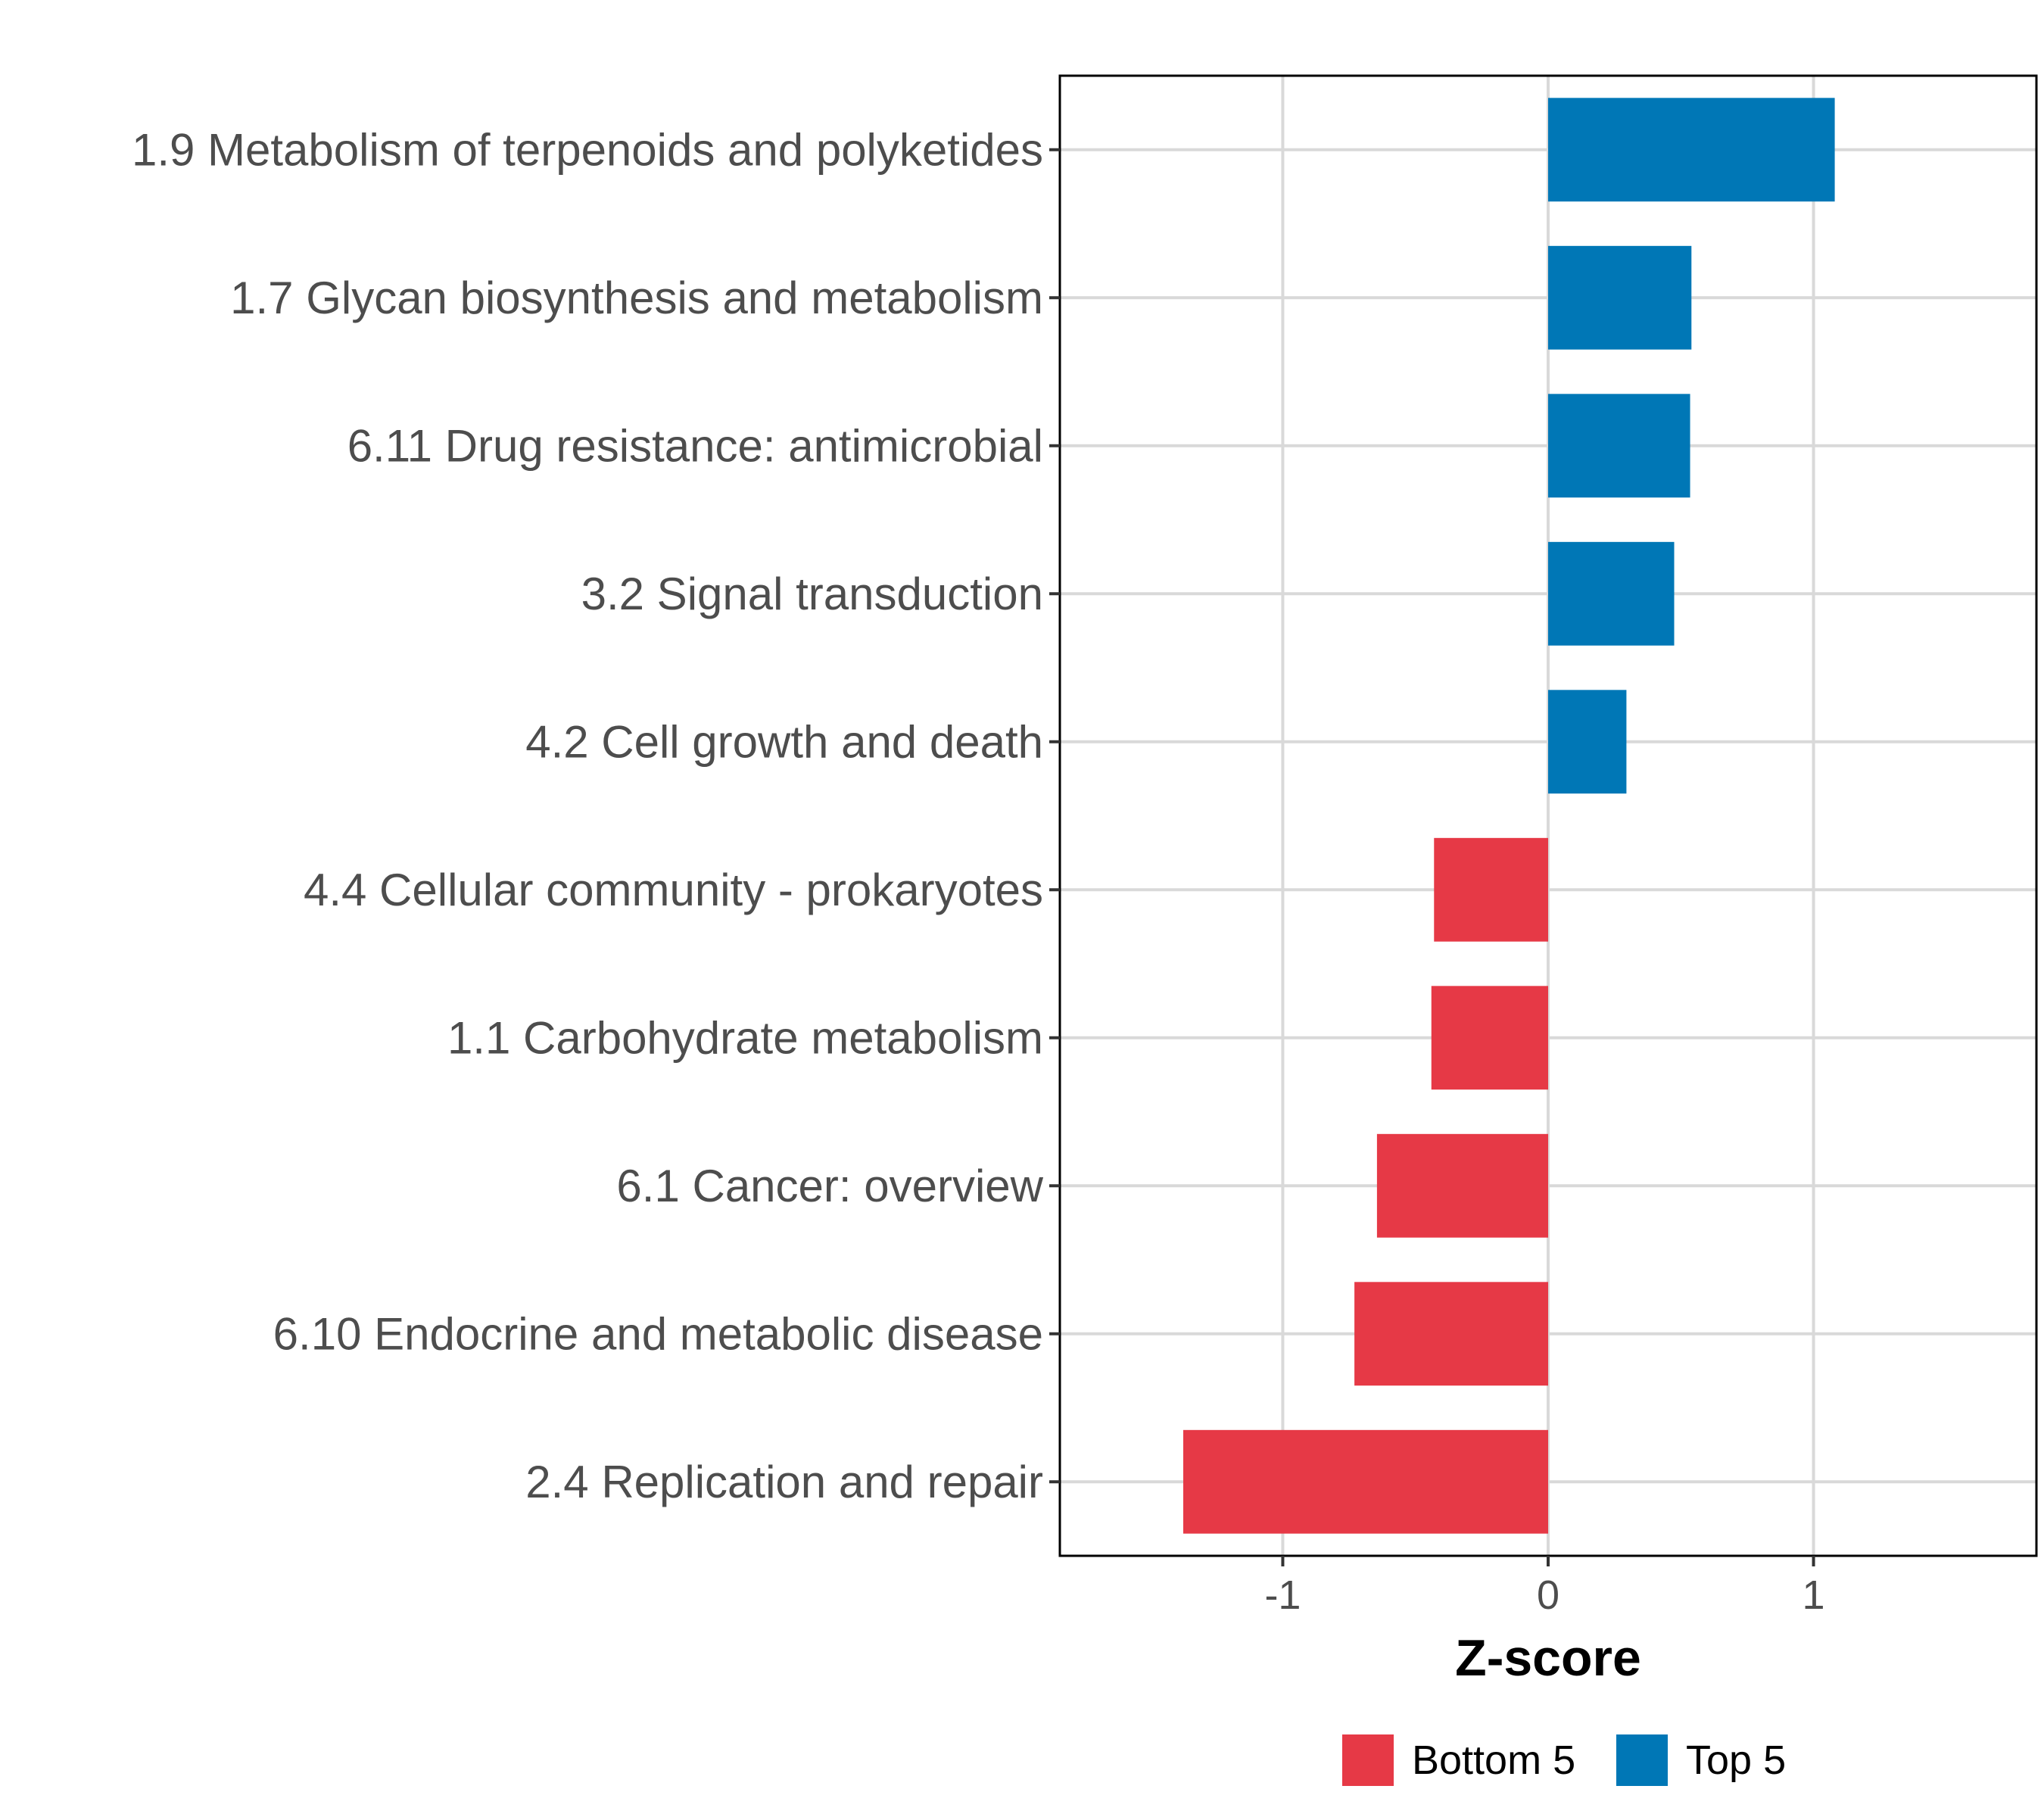 Image resolution: width=2044 pixels, height=1817 pixels. Describe the element at coordinates (673, 890) in the screenshot. I see `category-label: 4.4 Cellular community - prokaryotes` at that location.